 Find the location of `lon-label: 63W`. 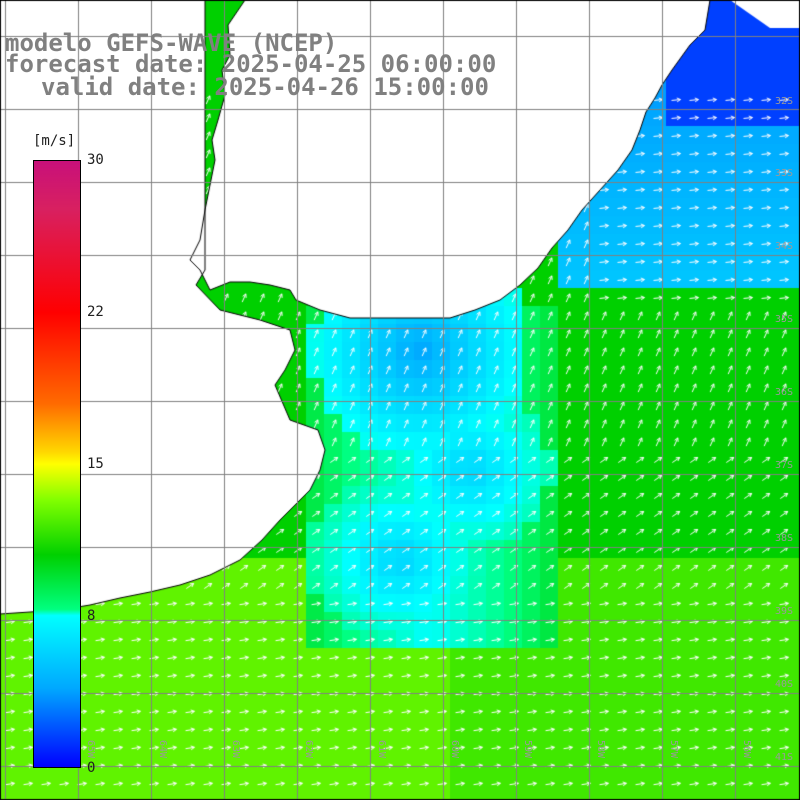

lon-label: 63W is located at coordinates (235, 749).